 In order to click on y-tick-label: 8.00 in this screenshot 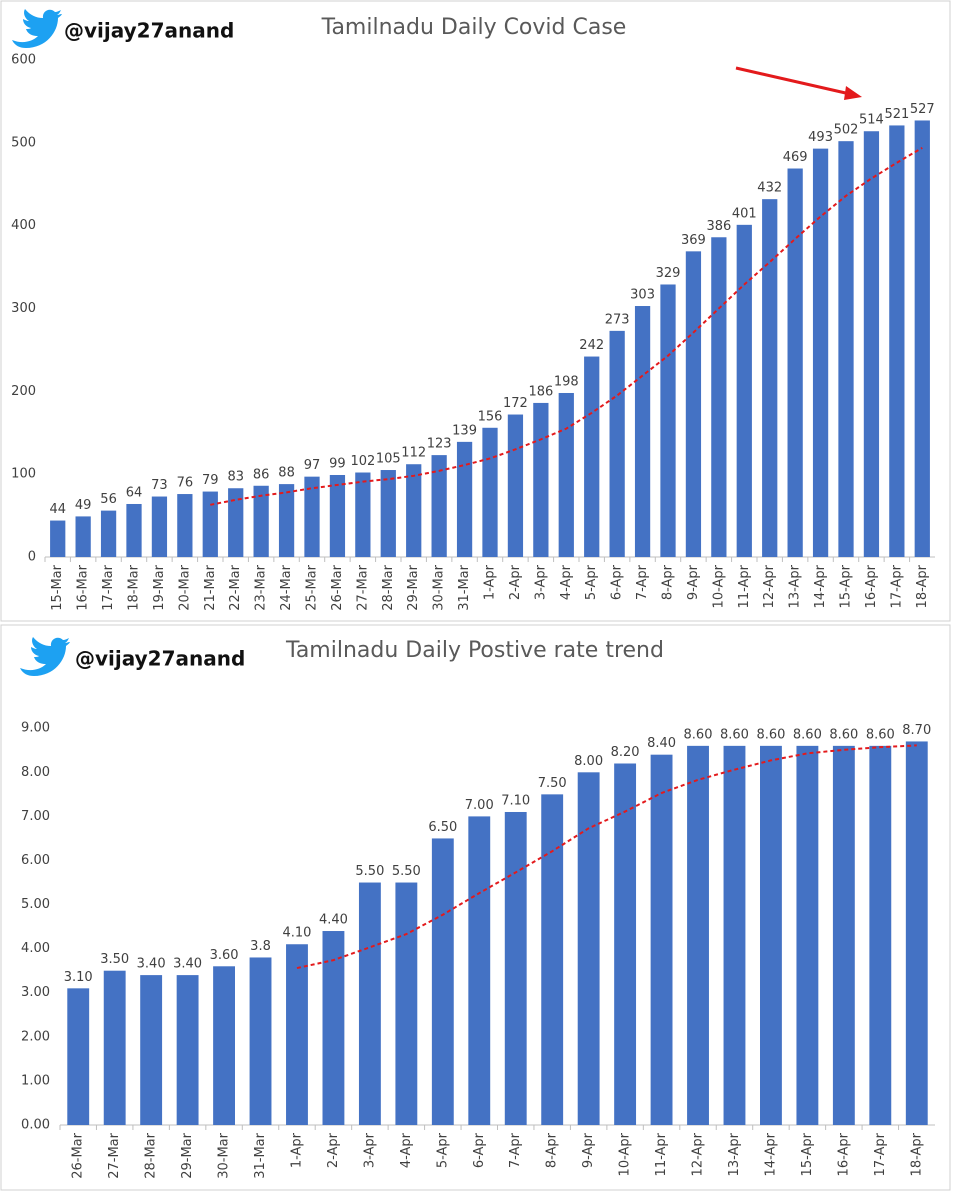, I will do `click(35, 772)`.